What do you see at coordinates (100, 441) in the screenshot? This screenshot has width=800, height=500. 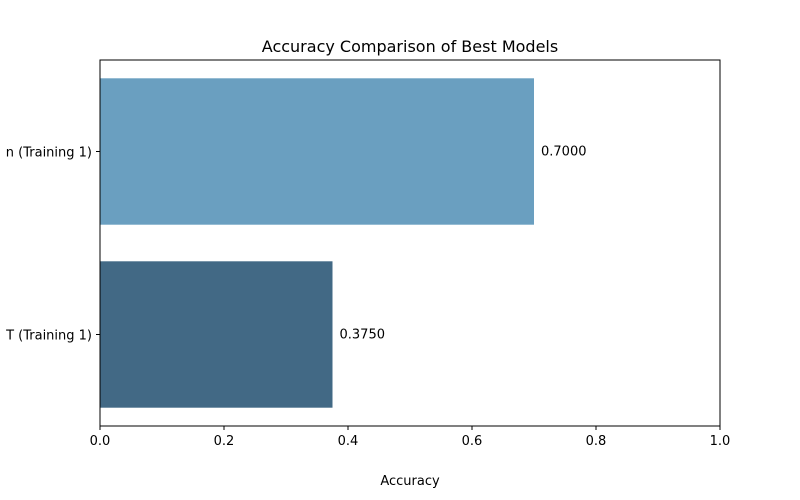 I see `x-tick-label: 0.0` at bounding box center [100, 441].